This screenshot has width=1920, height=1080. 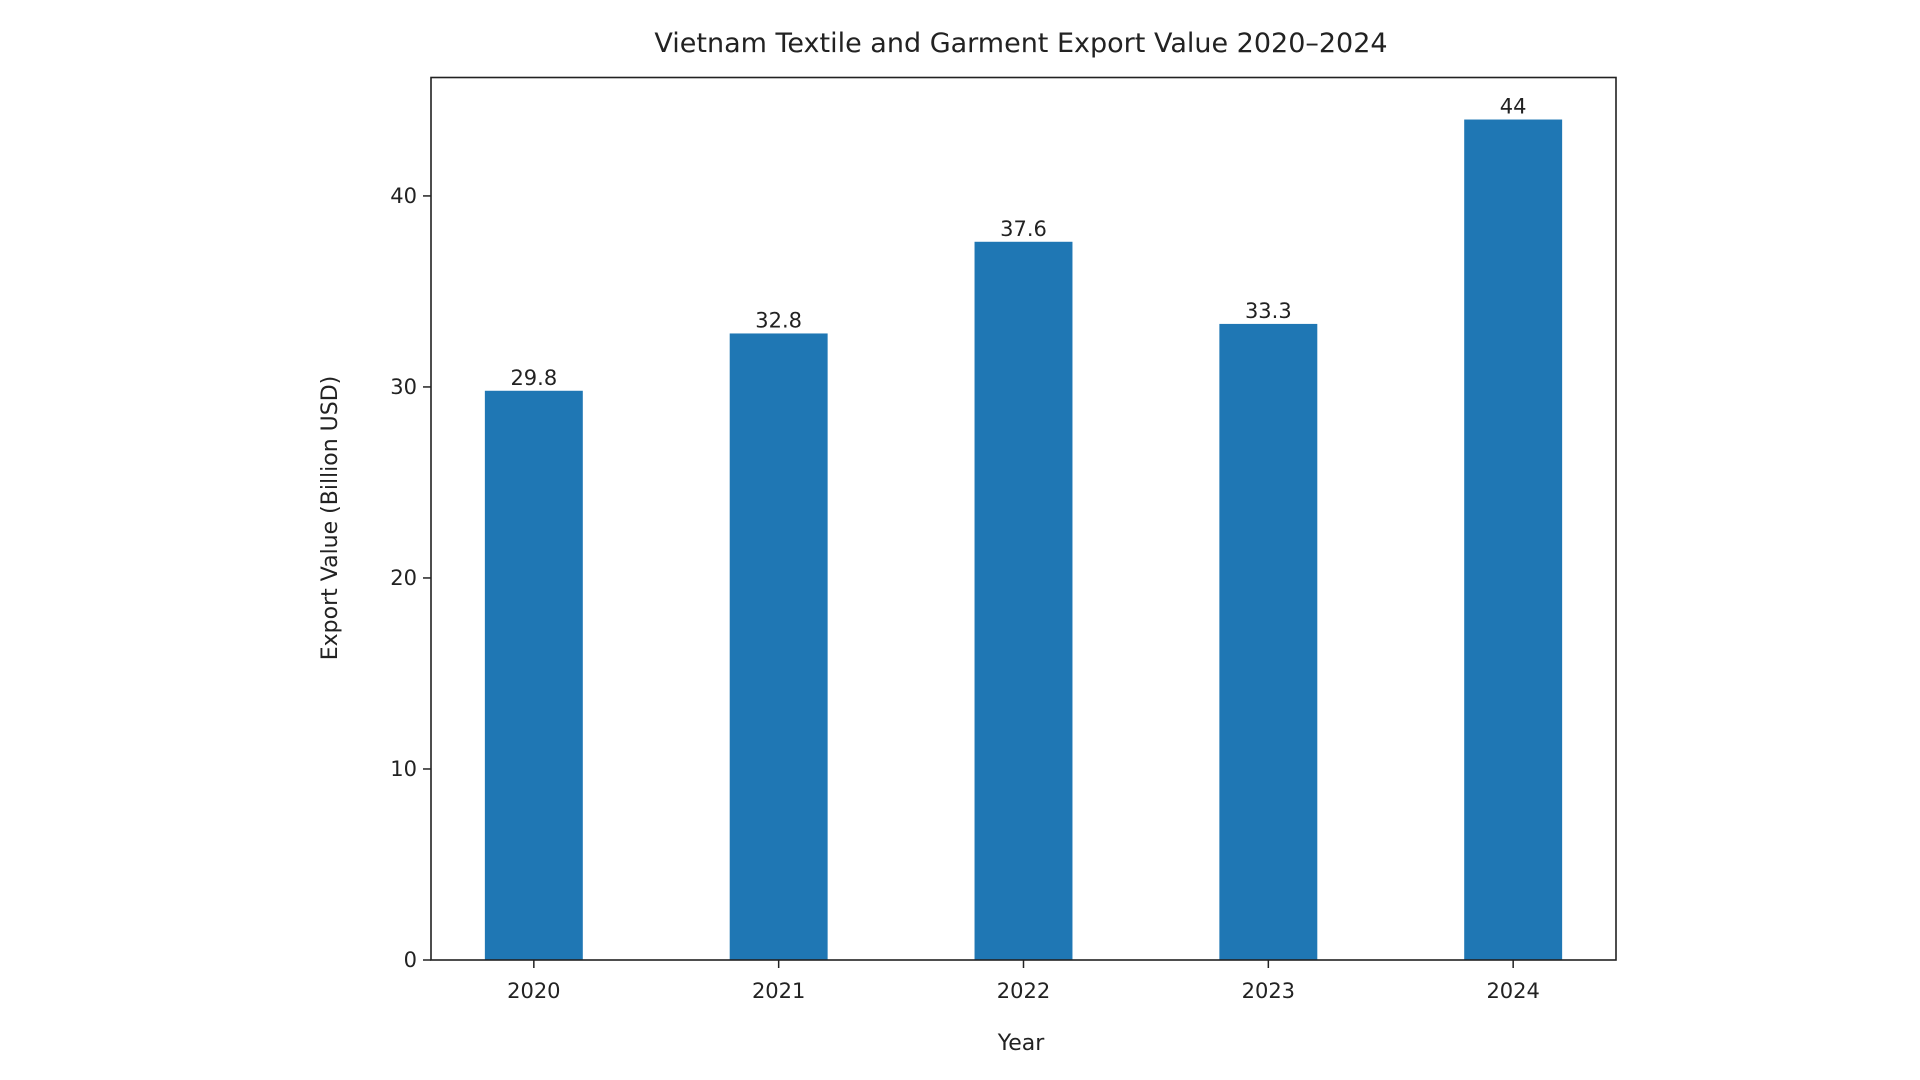 What do you see at coordinates (1023, 229) in the screenshot?
I see `data-label-2022: 37.6` at bounding box center [1023, 229].